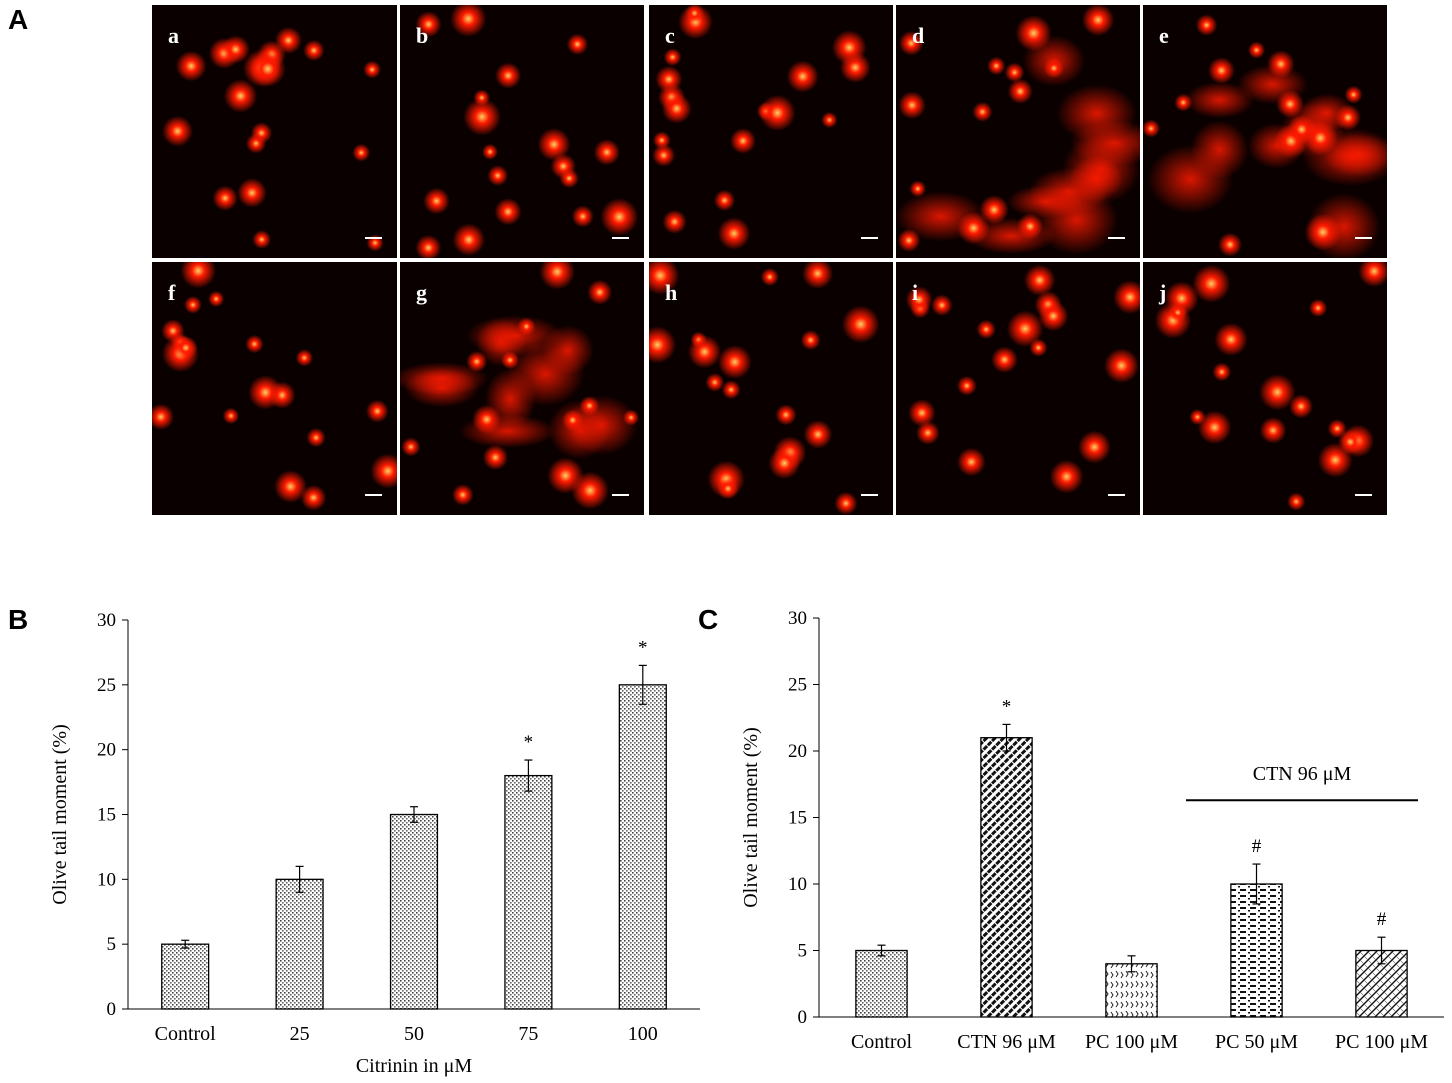 Image resolution: width=1452 pixels, height=1083 pixels. I want to click on micrograph-b: b, so click(522, 131).